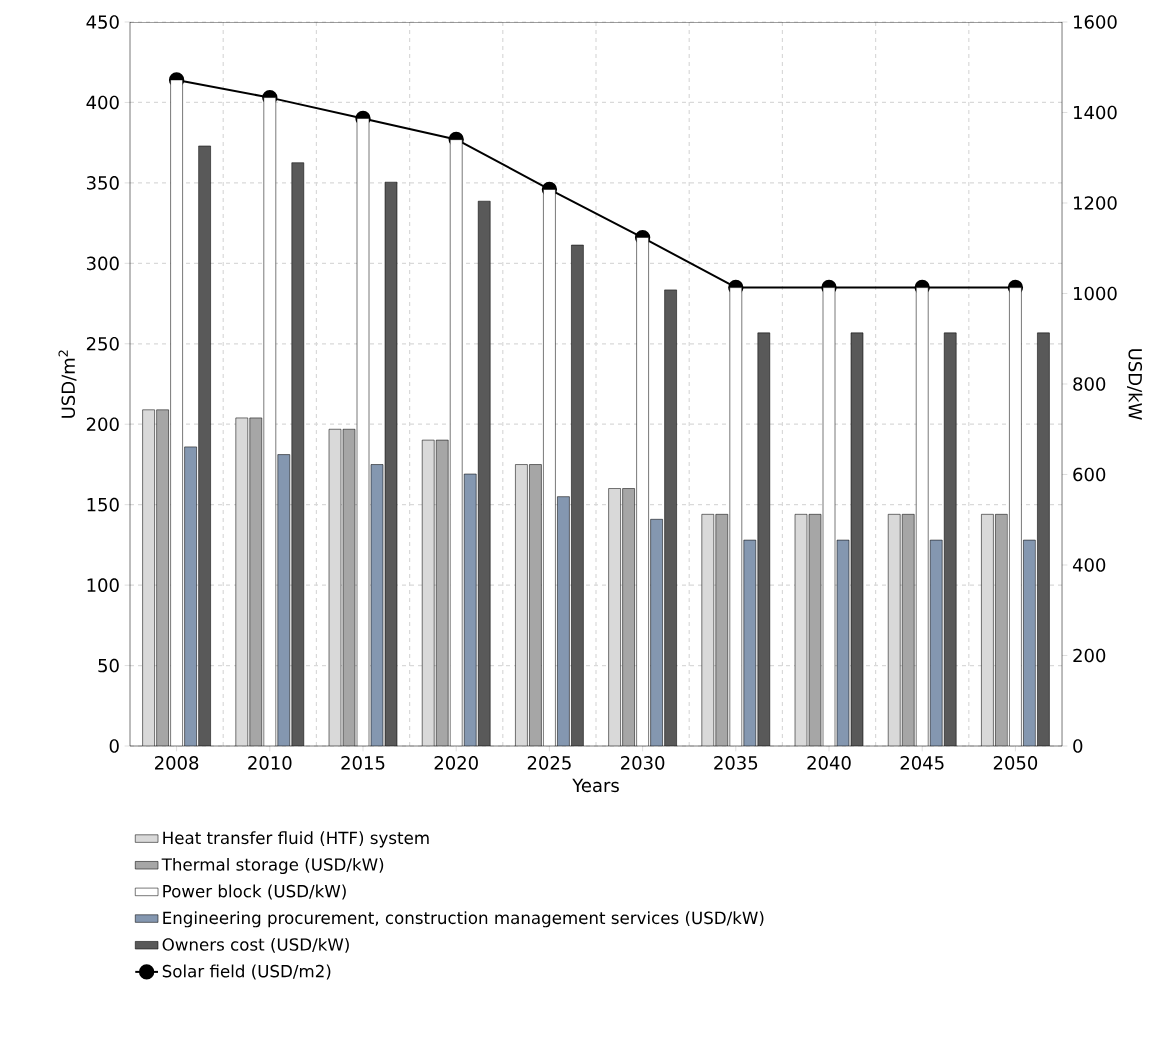  What do you see at coordinates (114, 746) in the screenshot?
I see `y-tick-label: 0` at bounding box center [114, 746].